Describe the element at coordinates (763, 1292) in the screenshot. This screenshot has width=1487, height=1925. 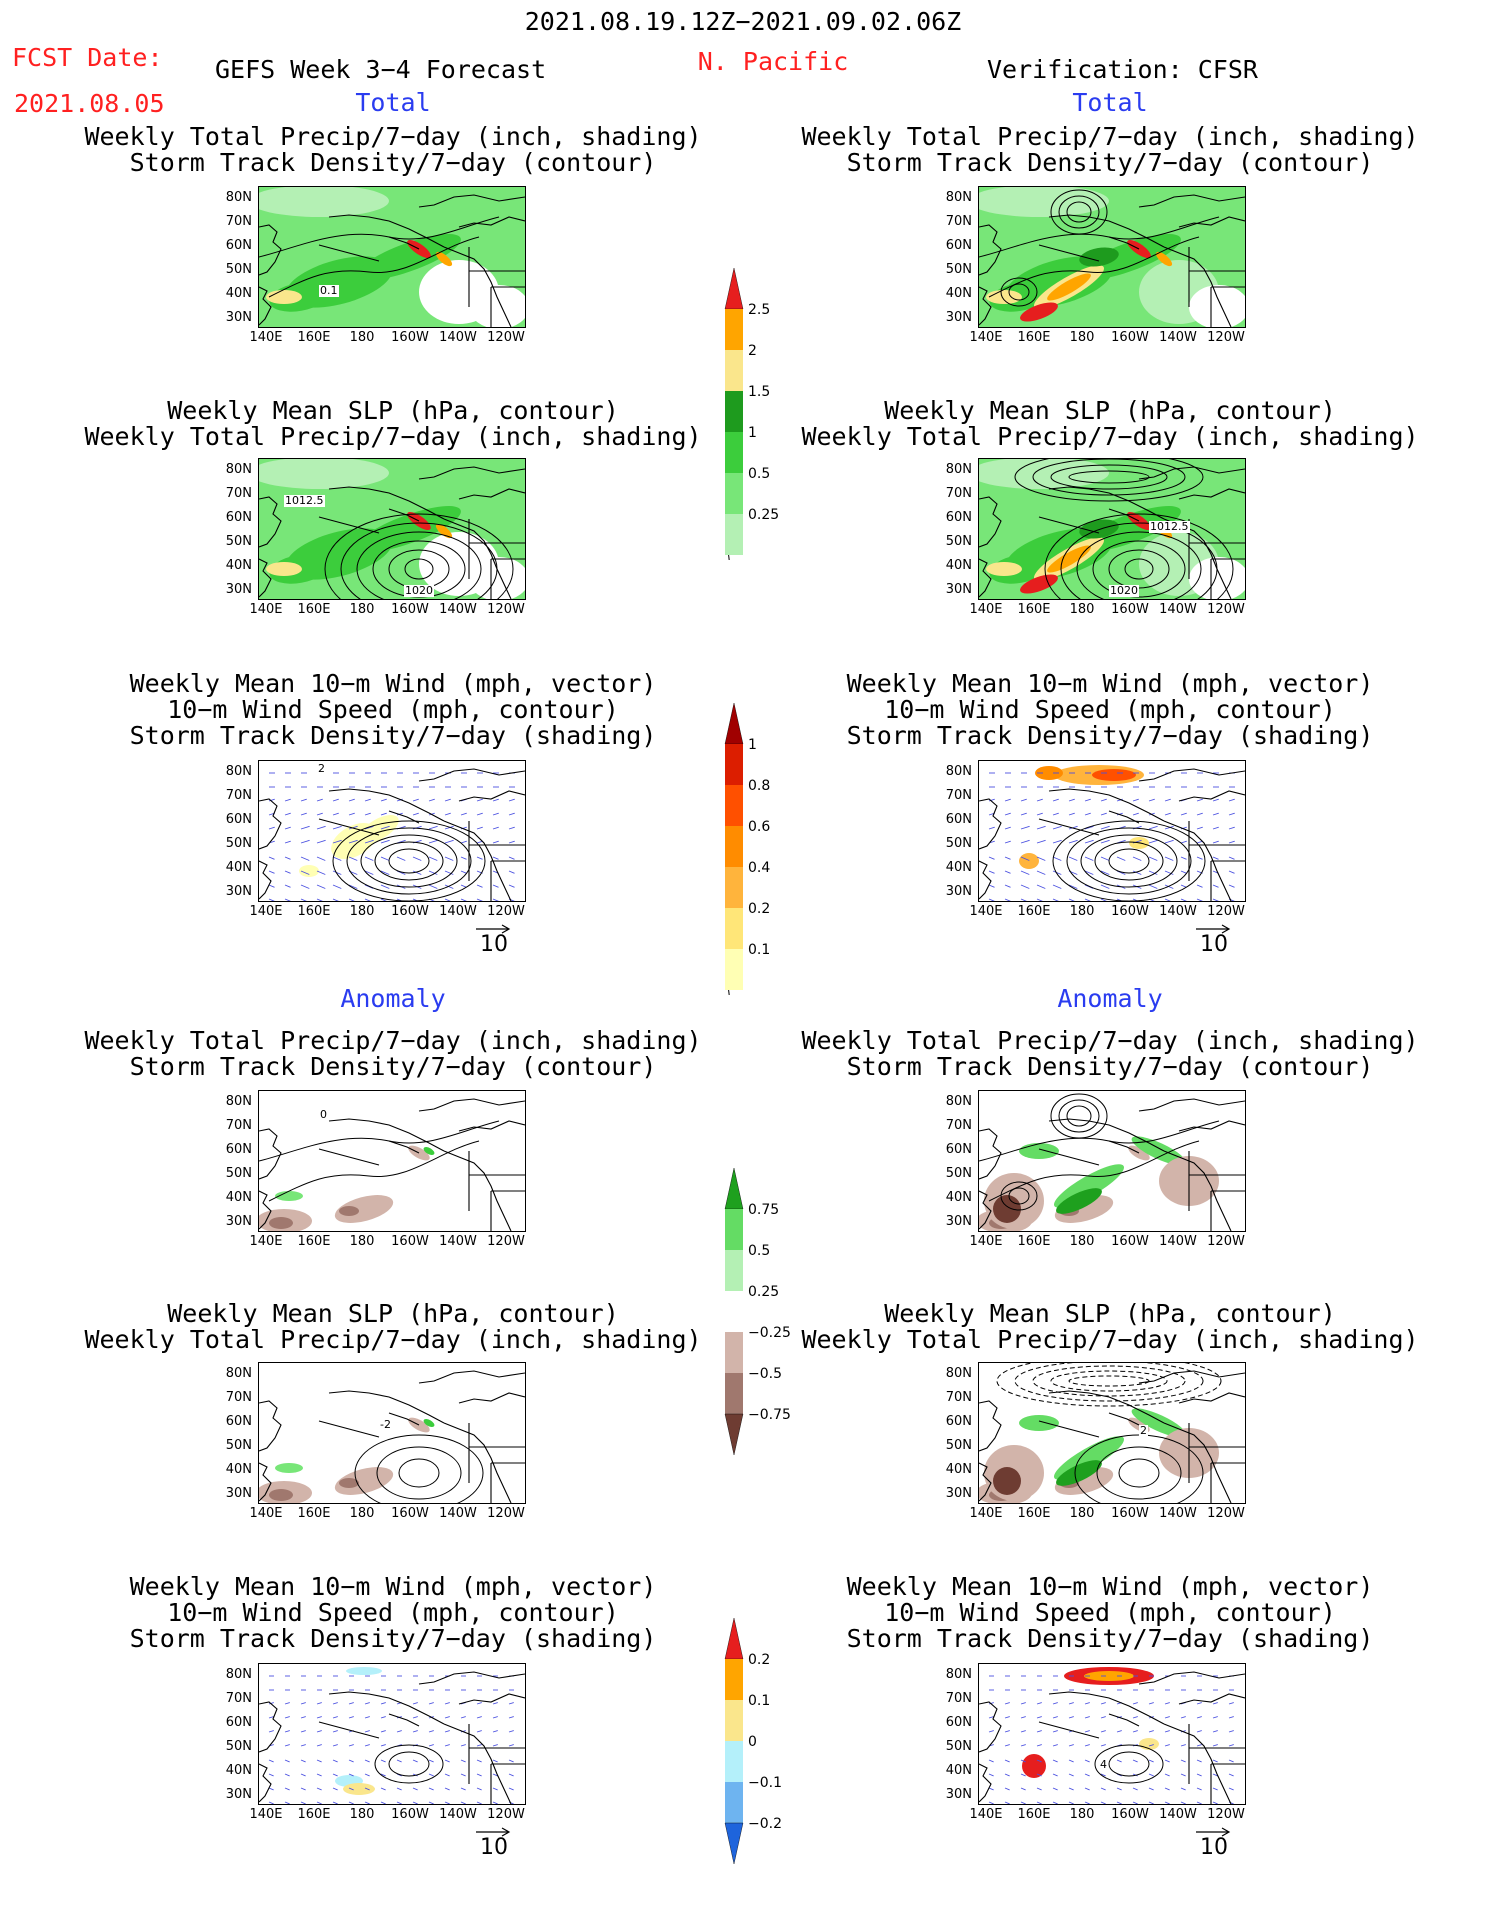
I see `colorbar-label: 0.25` at that location.